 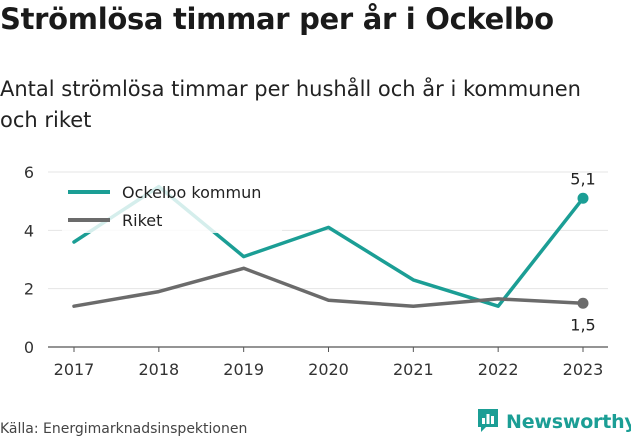 What do you see at coordinates (124, 429) in the screenshot?
I see `source-note: Källa: Energimarknadsinspektionen` at bounding box center [124, 429].